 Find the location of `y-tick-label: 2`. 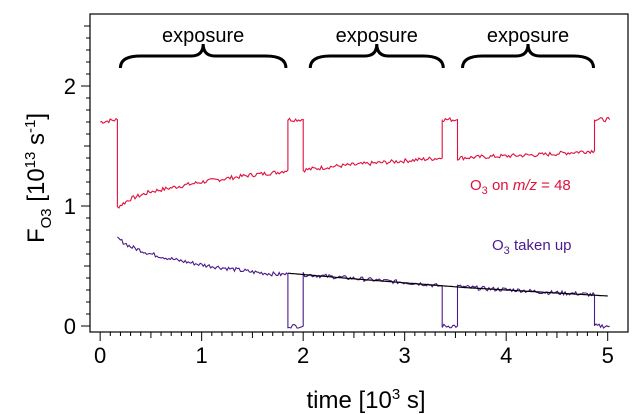

y-tick-label: 2 is located at coordinates (70, 86).